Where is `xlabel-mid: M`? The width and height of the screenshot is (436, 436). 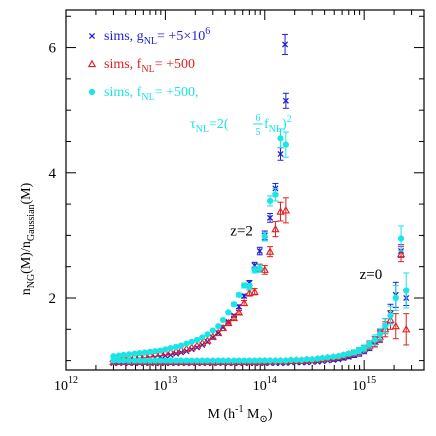
xlabel-mid: M is located at coordinates (251, 414).